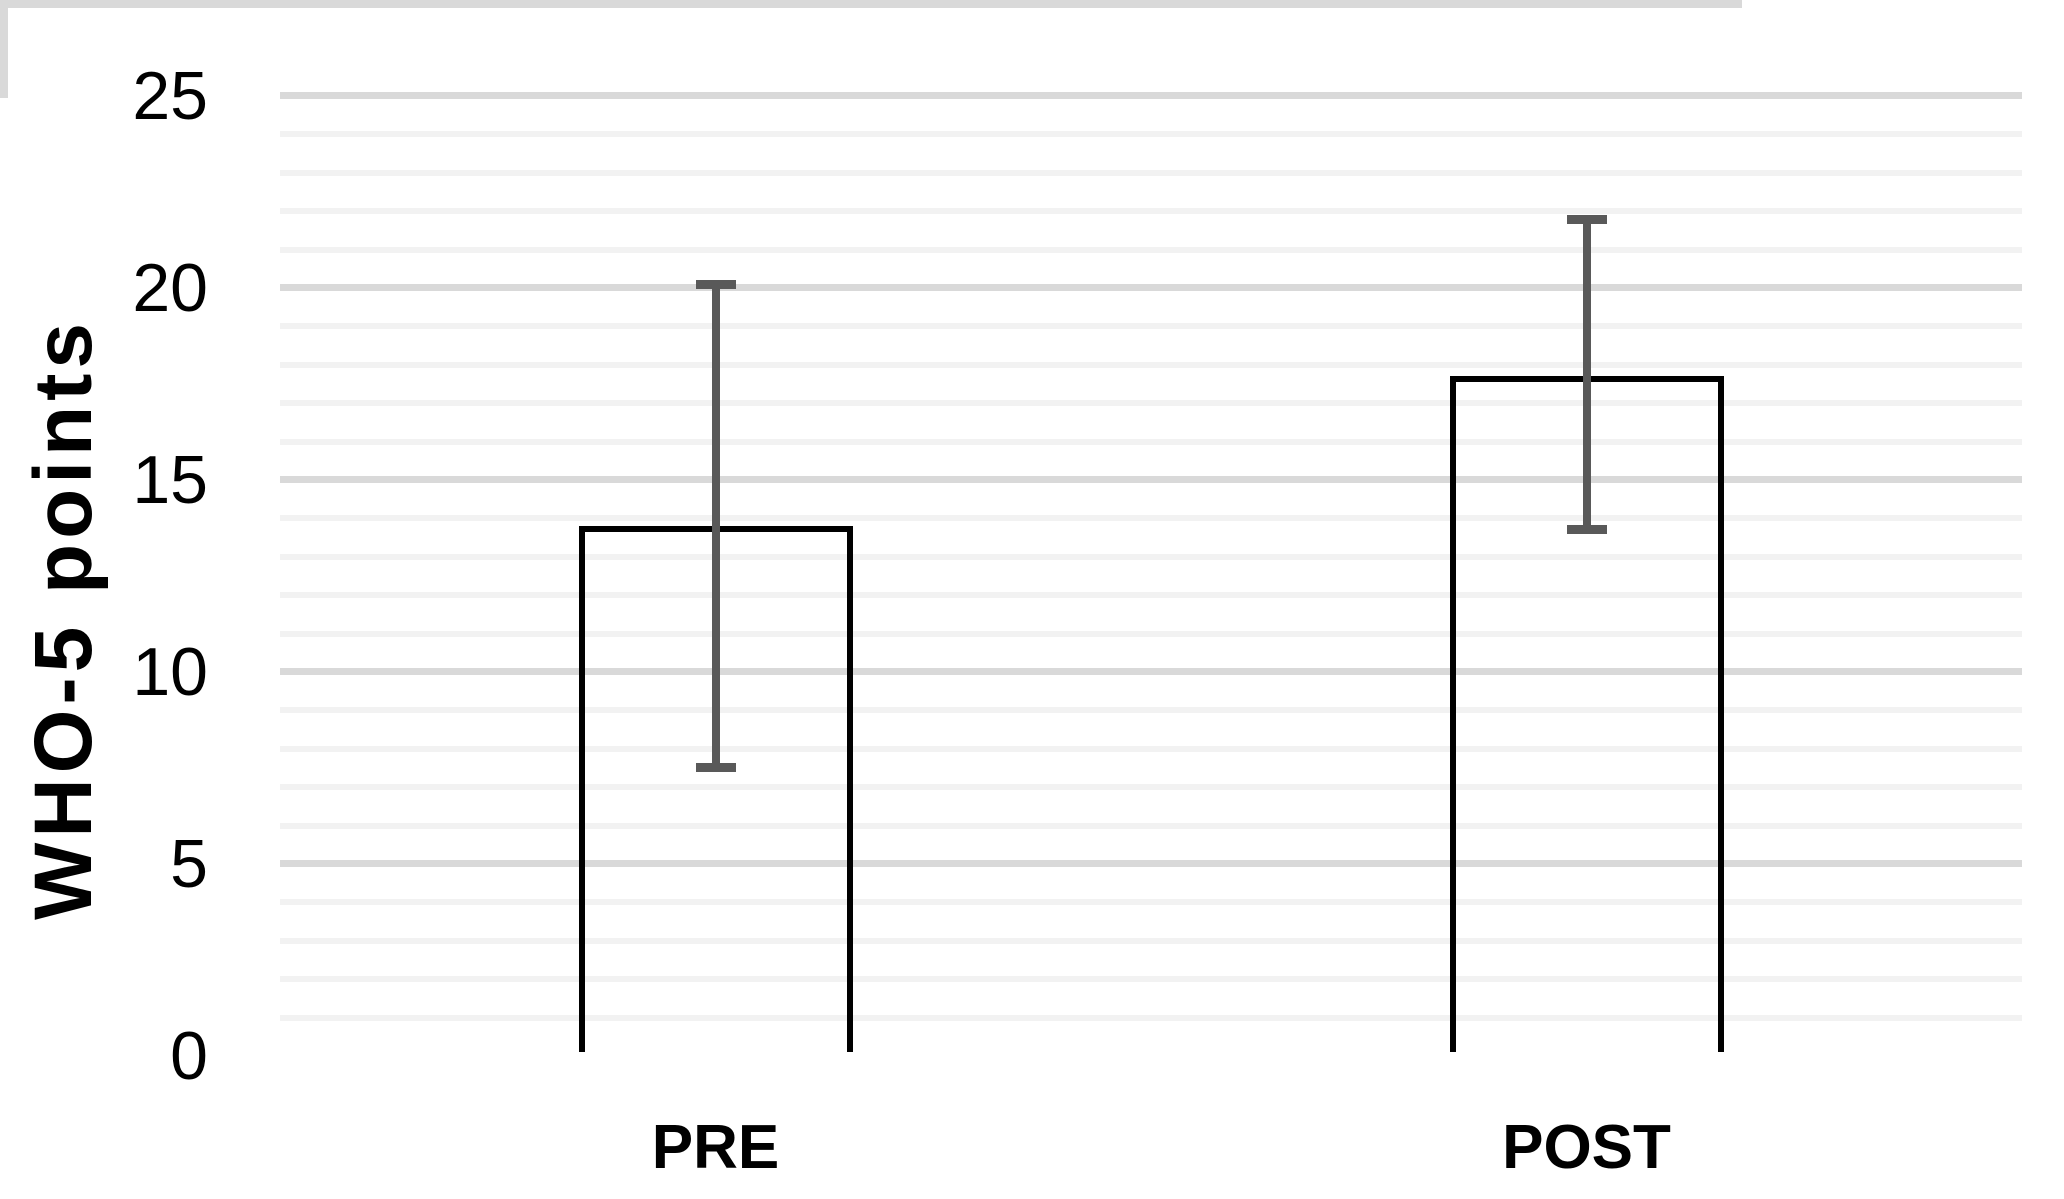  Describe the element at coordinates (715, 1147) in the screenshot. I see `x-category-label: PRE` at that location.